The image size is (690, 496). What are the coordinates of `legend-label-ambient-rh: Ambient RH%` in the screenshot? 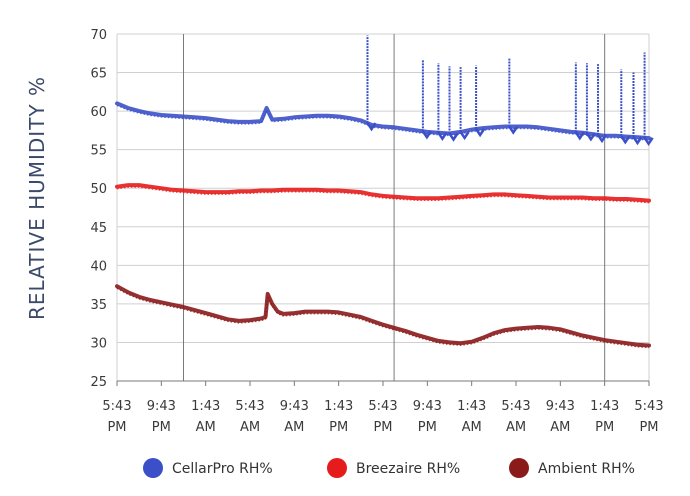 It's located at (586, 469).